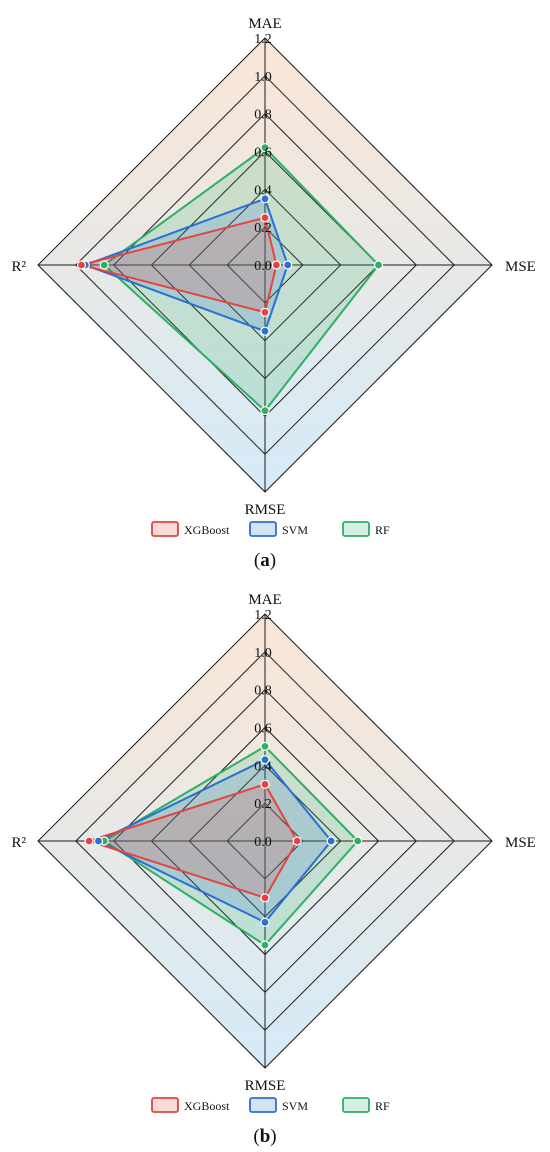  Describe the element at coordinates (264, 1136) in the screenshot. I see `panel-caption: (b)` at that location.